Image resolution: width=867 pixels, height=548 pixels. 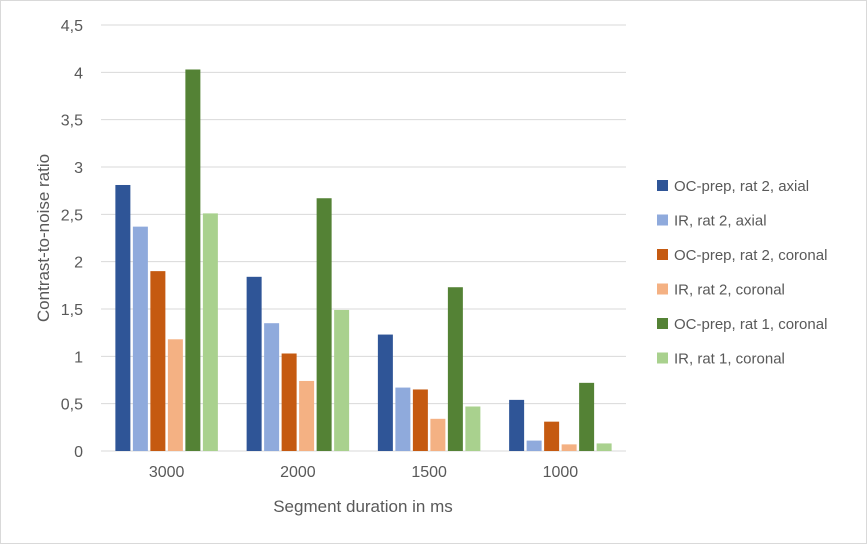 I want to click on x-tick-label: 3000, so click(x=167, y=472).